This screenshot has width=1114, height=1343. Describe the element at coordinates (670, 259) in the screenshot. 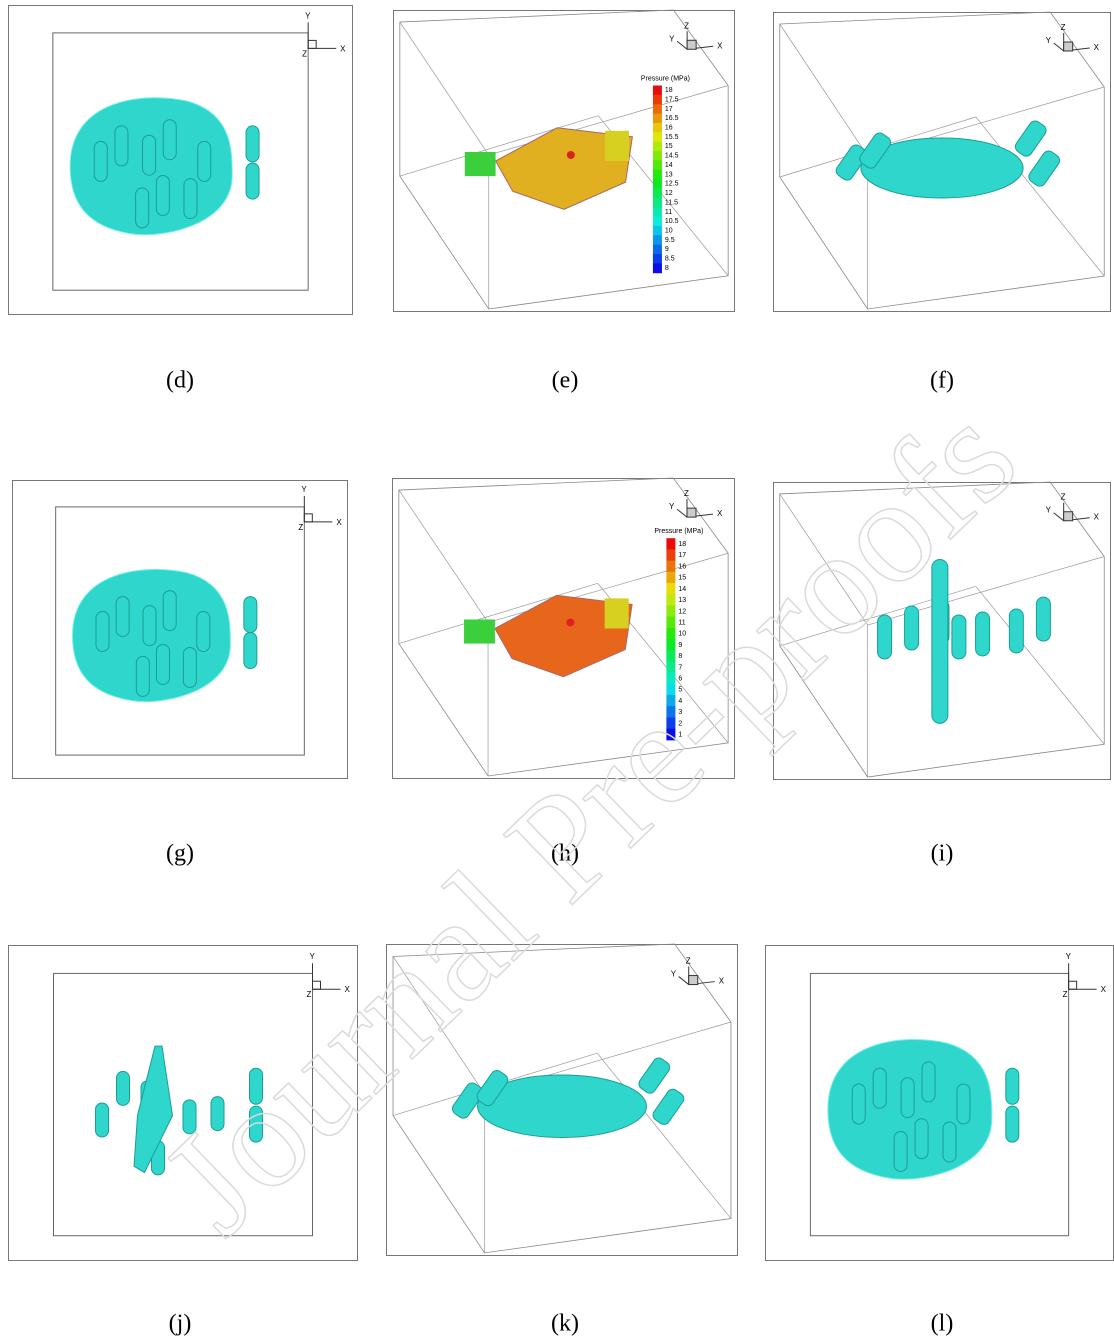

I see `colorbar-tick: 8.5` at that location.